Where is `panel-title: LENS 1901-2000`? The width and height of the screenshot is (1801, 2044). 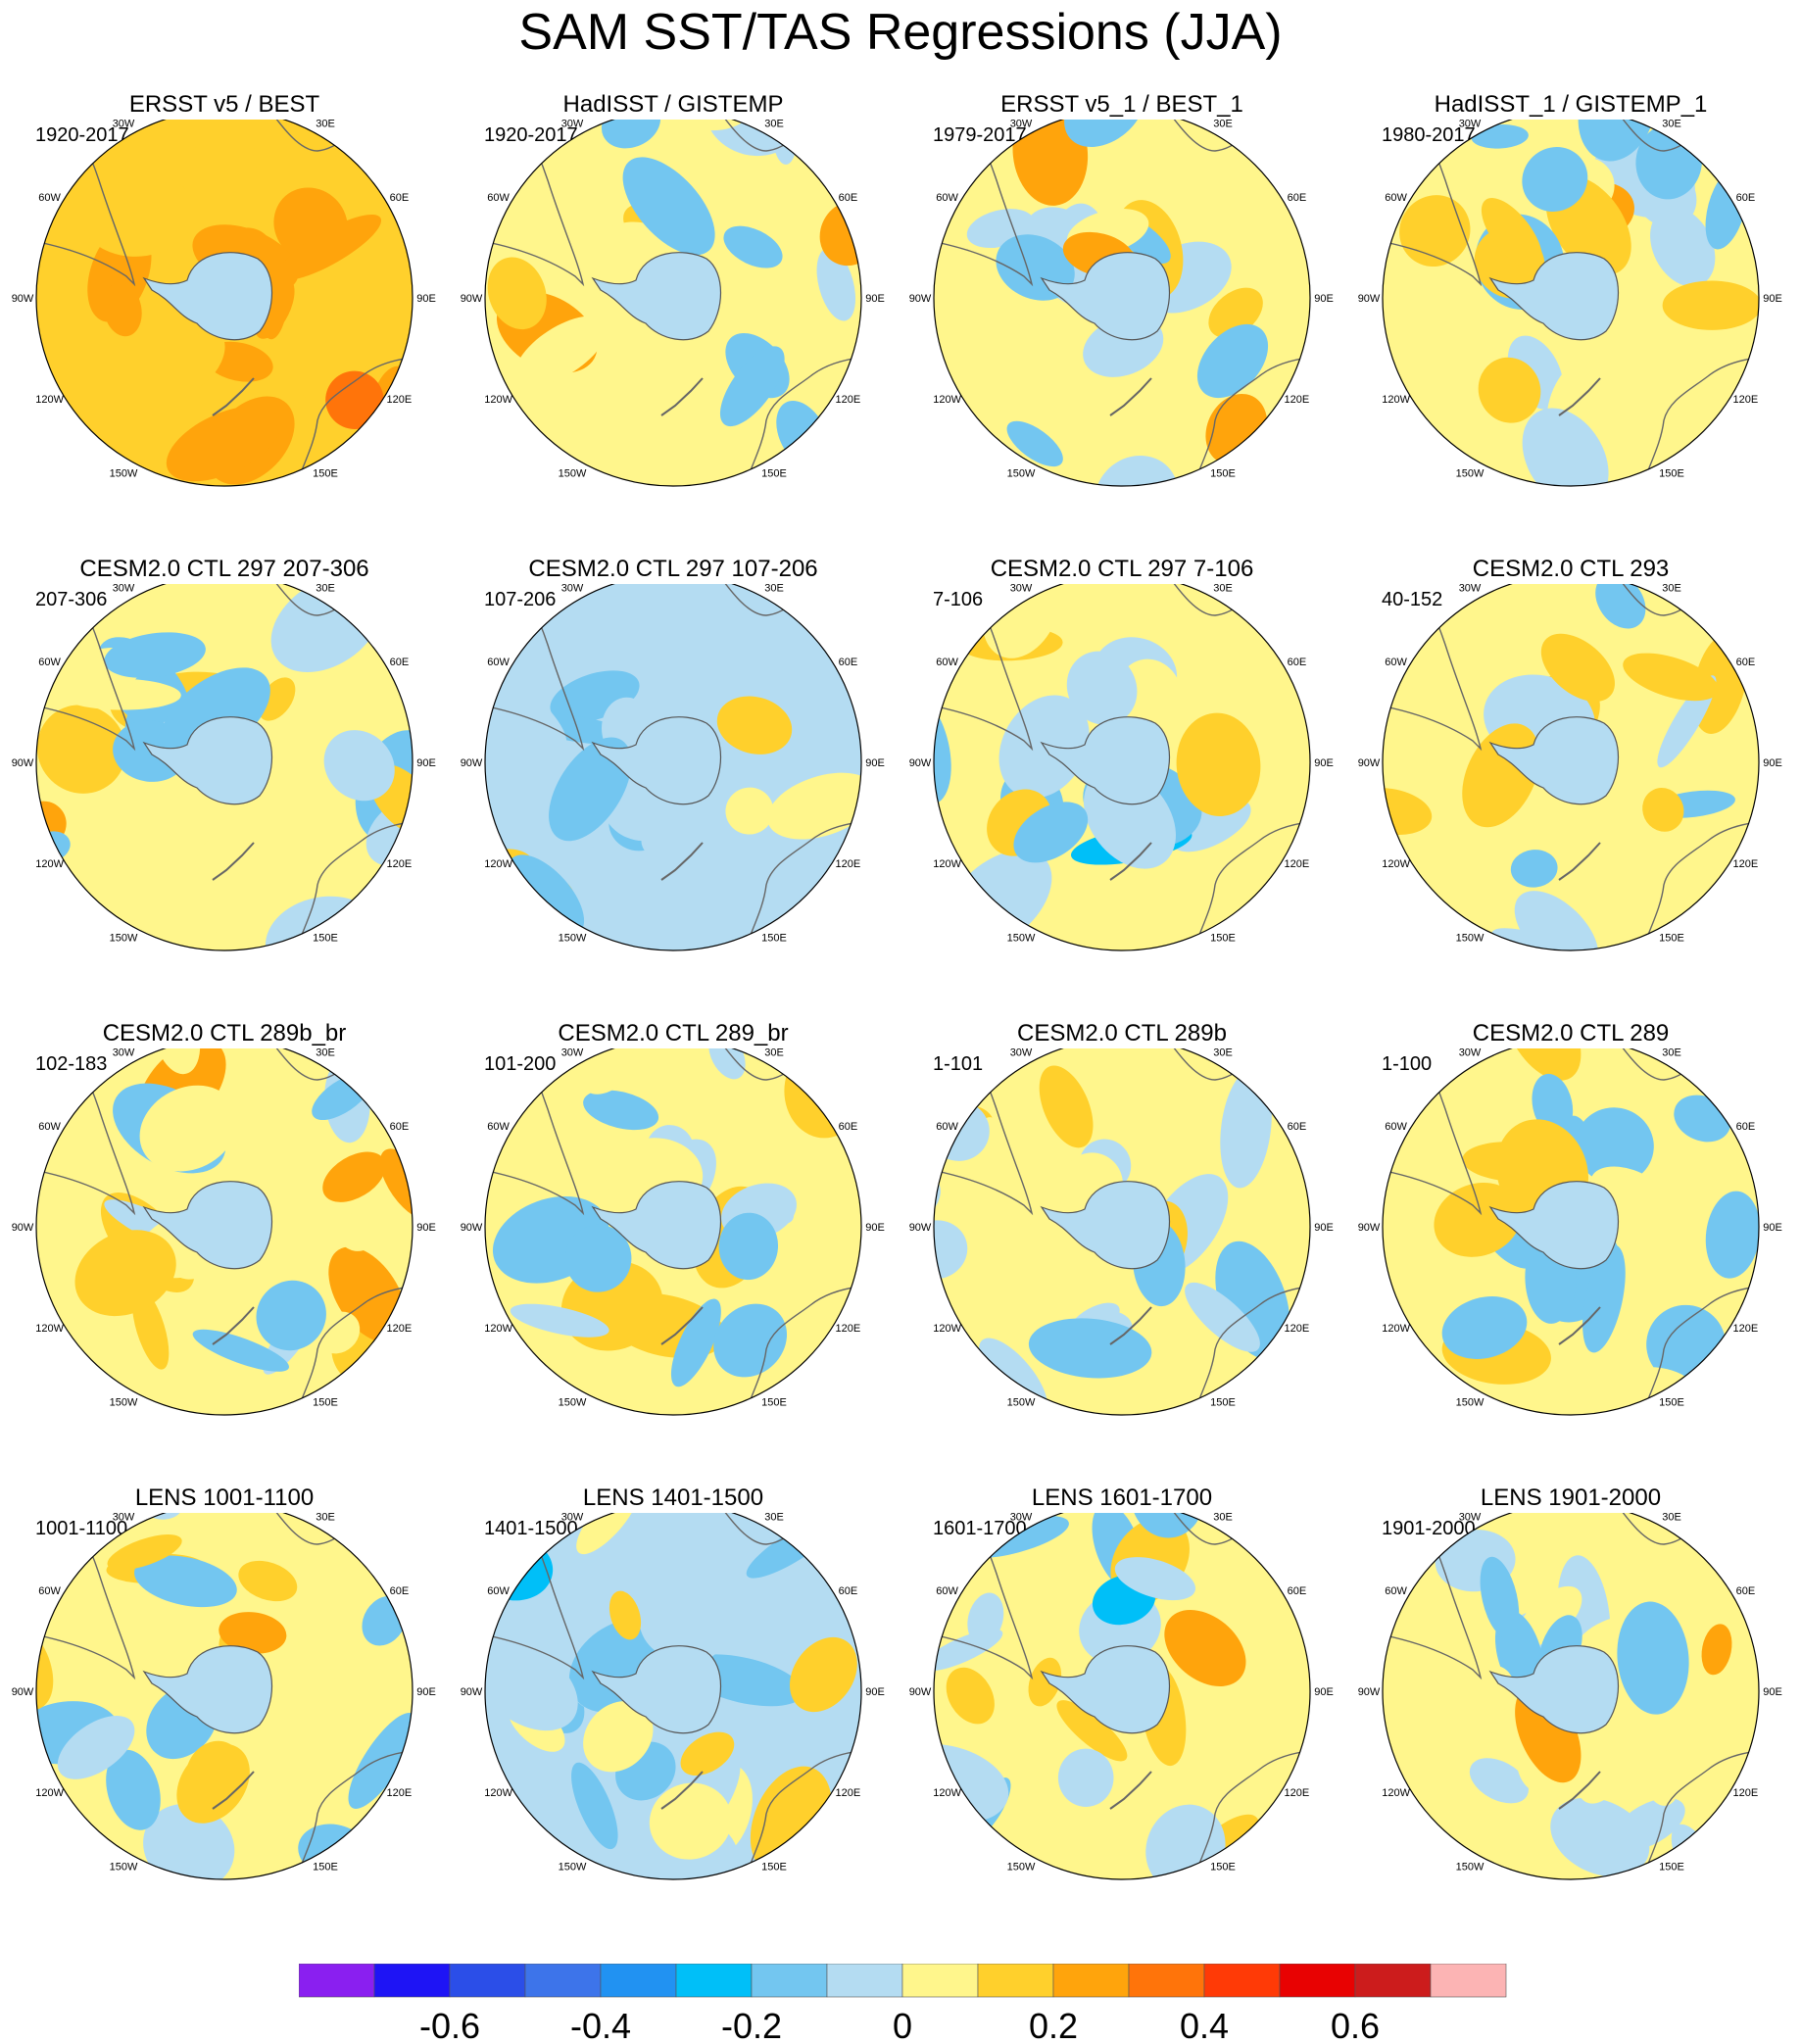 panel-title: LENS 1901-2000 is located at coordinates (1571, 1498).